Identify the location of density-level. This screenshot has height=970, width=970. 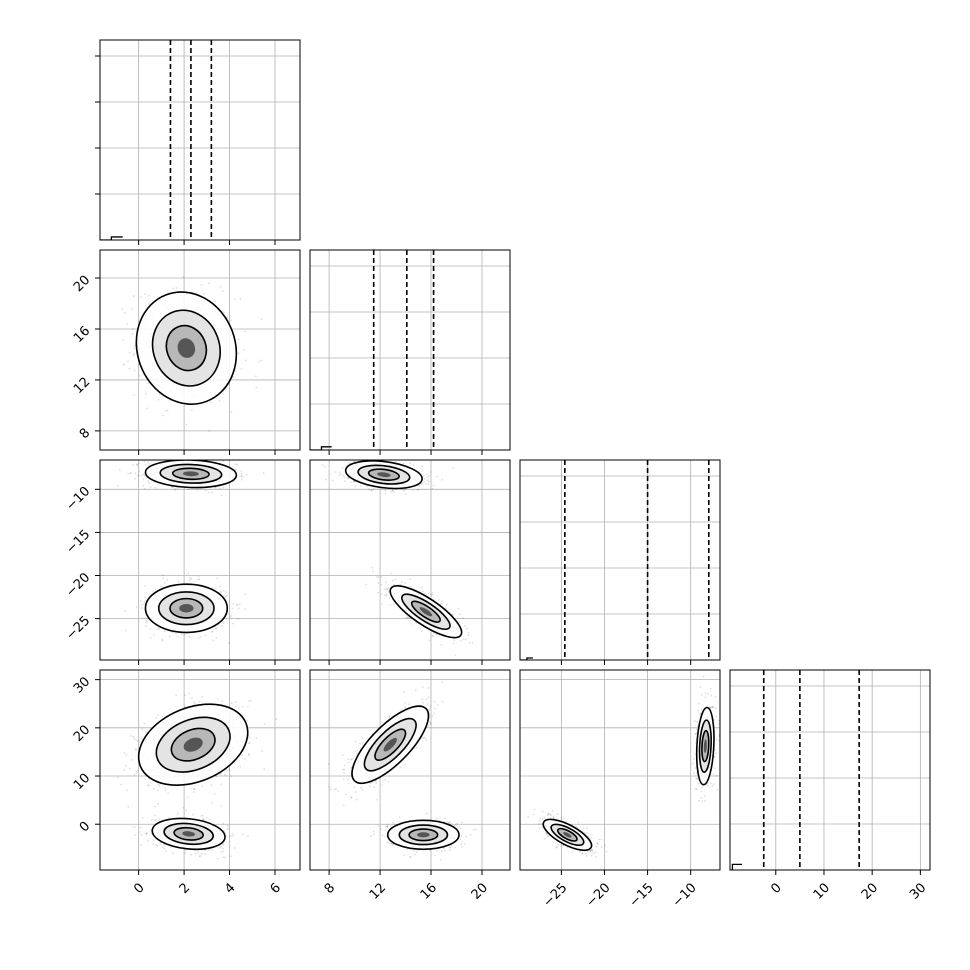
(190, 474).